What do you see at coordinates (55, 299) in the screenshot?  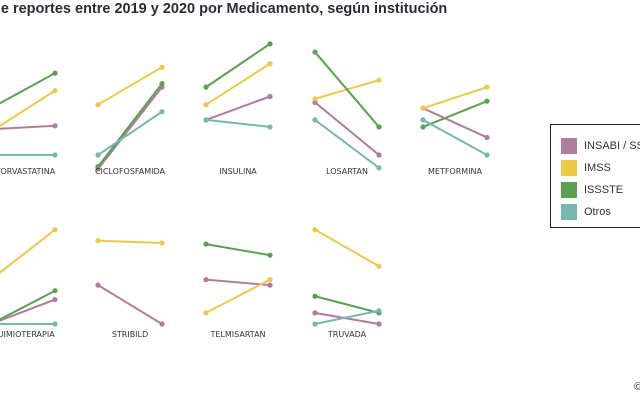 I see `point-quimioterapia-insabi-ssa-2020` at bounding box center [55, 299].